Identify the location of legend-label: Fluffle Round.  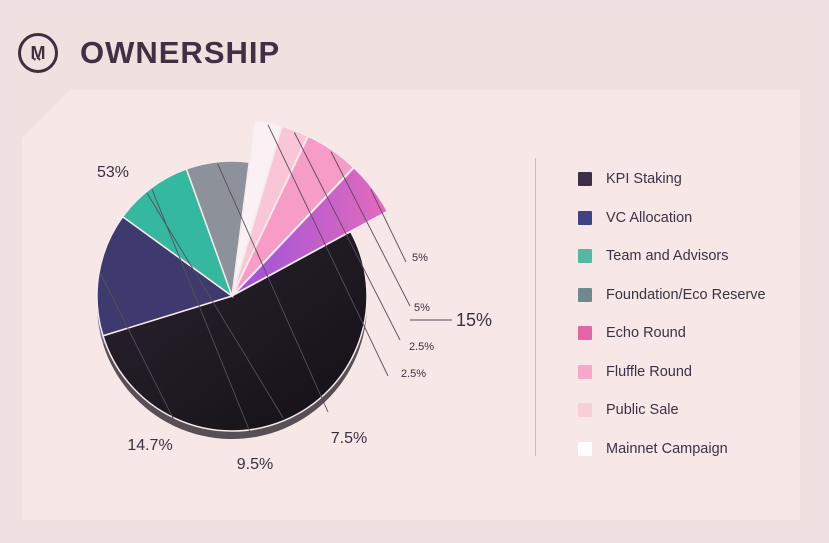
(649, 371).